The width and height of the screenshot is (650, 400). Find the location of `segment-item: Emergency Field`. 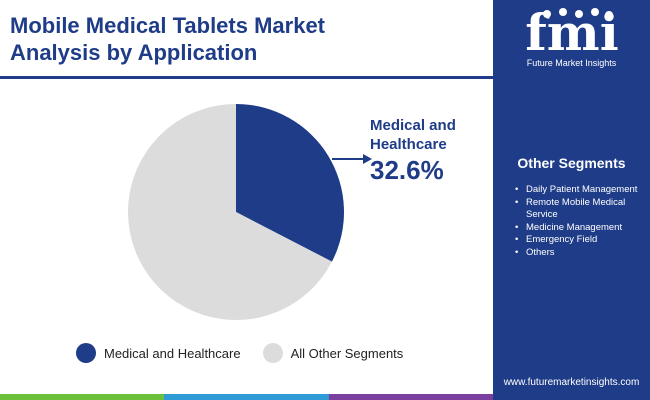

segment-item: Emergency Field is located at coordinates (579, 240).